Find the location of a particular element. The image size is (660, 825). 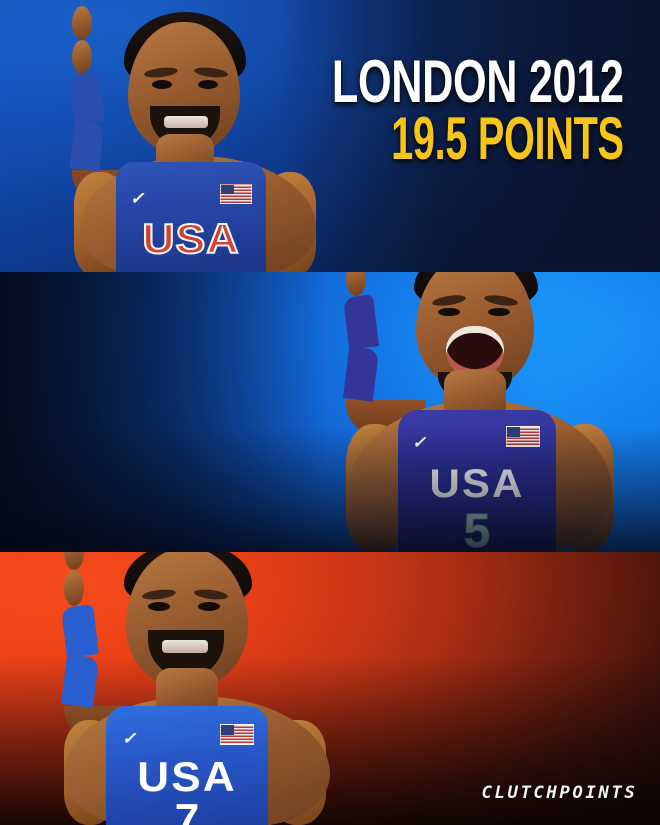

jersey-body is located at coordinates (191, 217).